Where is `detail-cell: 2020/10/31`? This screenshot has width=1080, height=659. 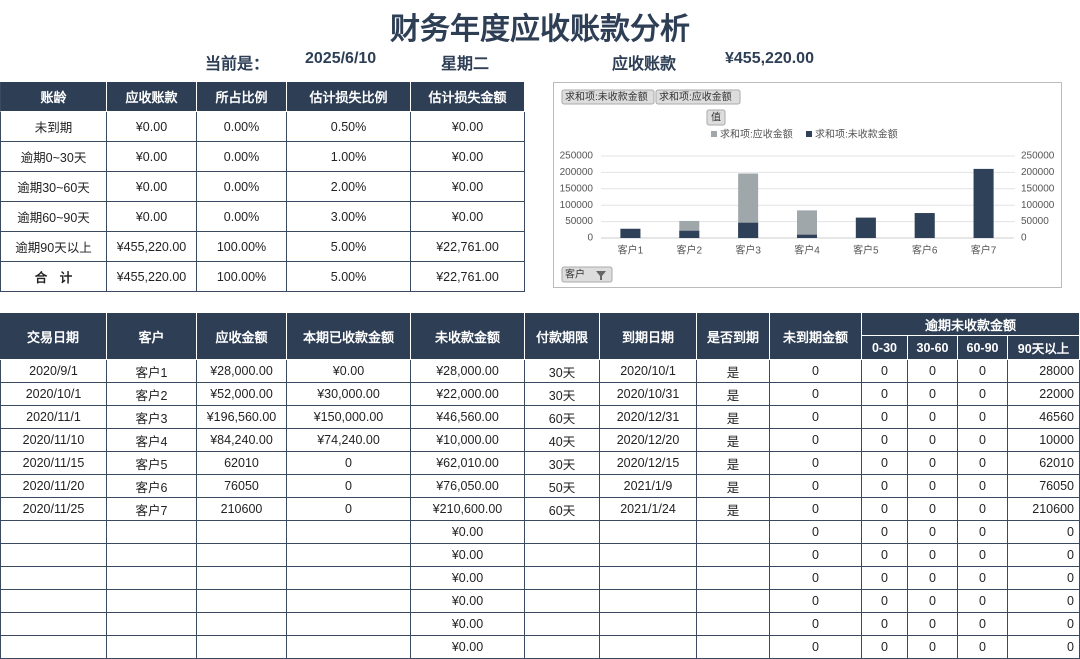 detail-cell: 2020/10/31 is located at coordinates (648, 394).